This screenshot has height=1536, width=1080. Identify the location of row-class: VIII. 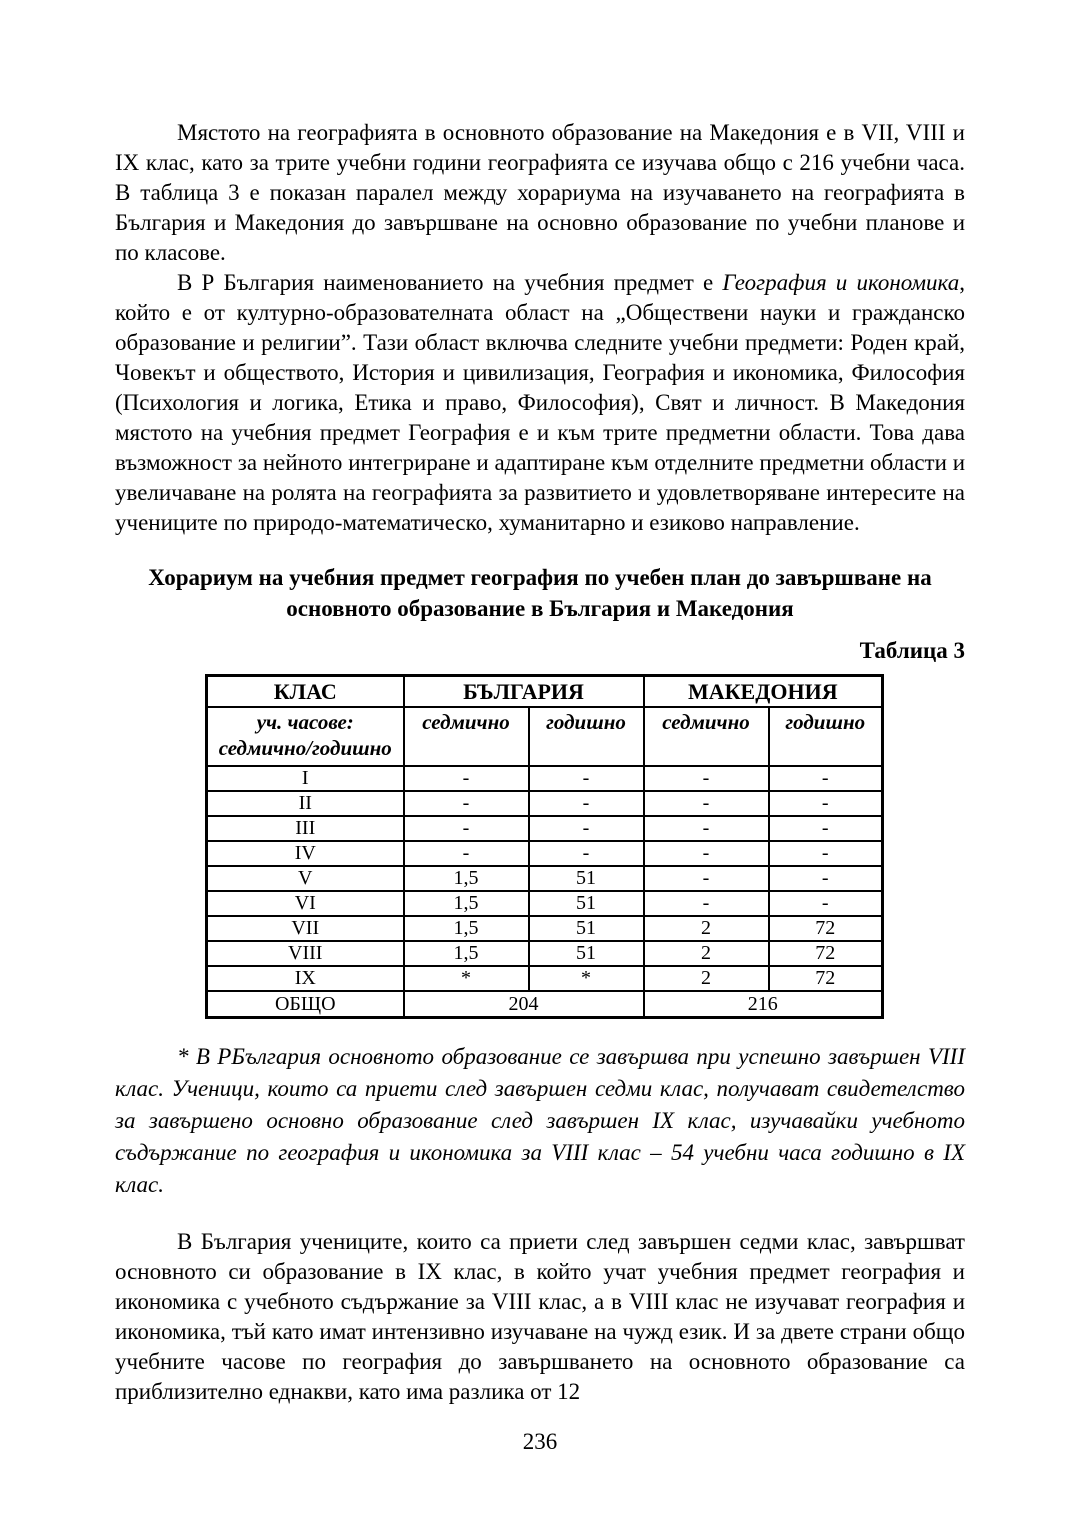
(305, 953).